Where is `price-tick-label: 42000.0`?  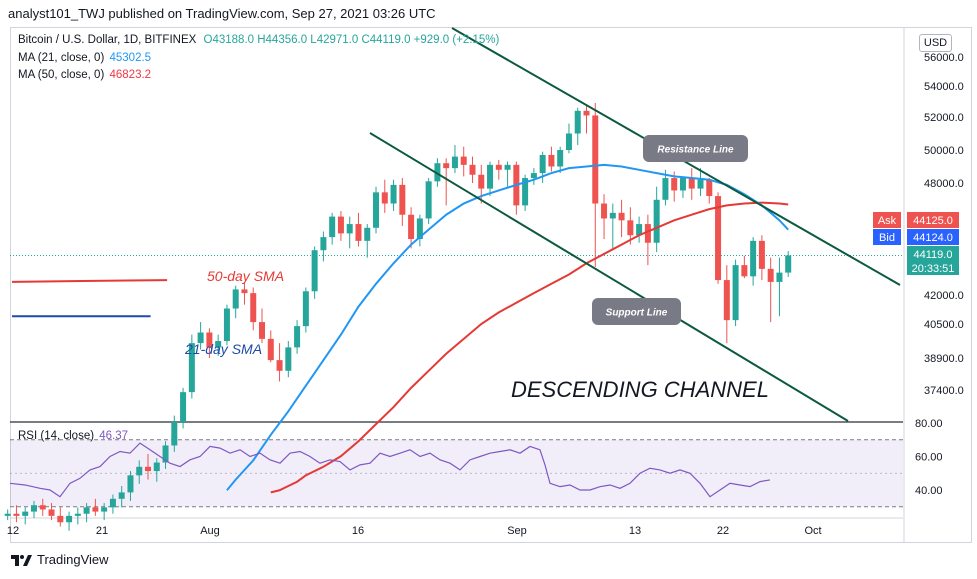 price-tick-label: 42000.0 is located at coordinates (944, 296).